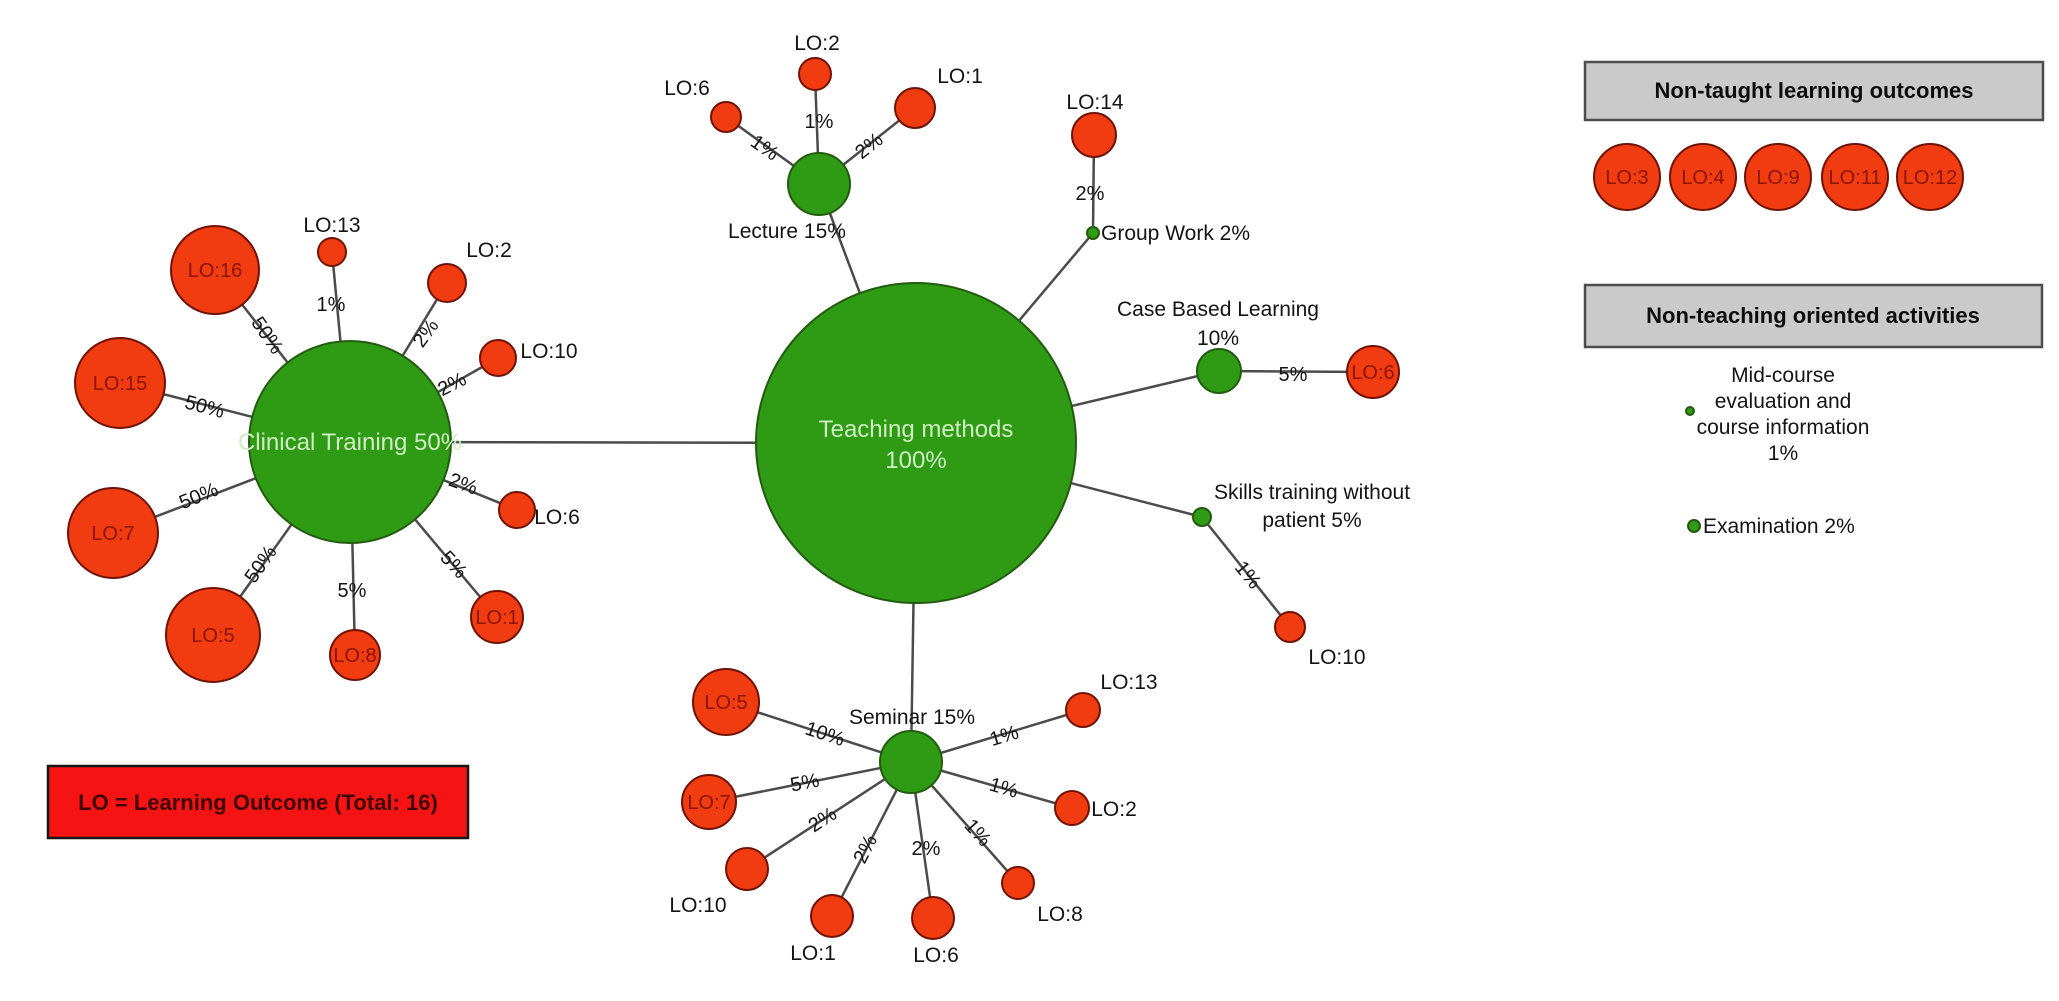 This screenshot has height=1001, width=2059. I want to click on seminar-lo7-label: LO:7, so click(708, 803).